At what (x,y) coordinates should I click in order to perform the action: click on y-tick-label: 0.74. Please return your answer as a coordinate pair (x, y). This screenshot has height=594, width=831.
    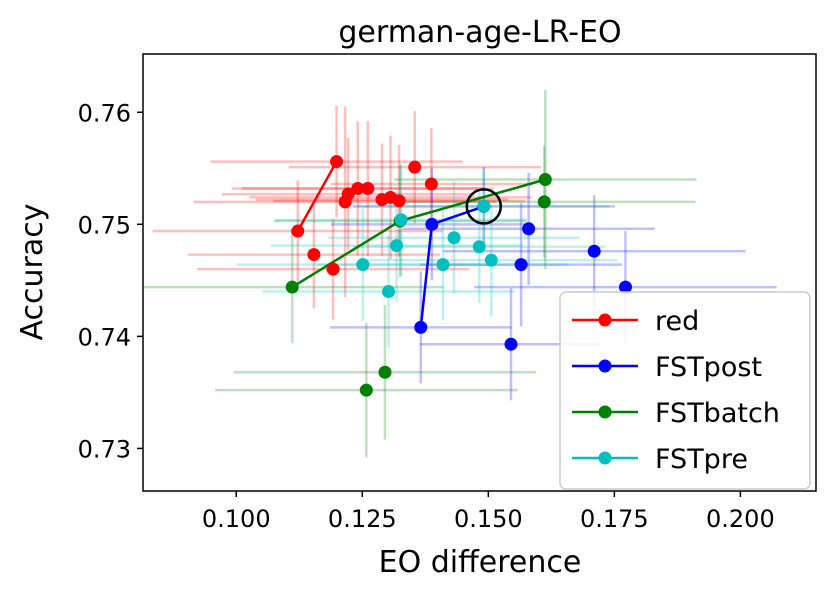
    Looking at the image, I should click on (104, 337).